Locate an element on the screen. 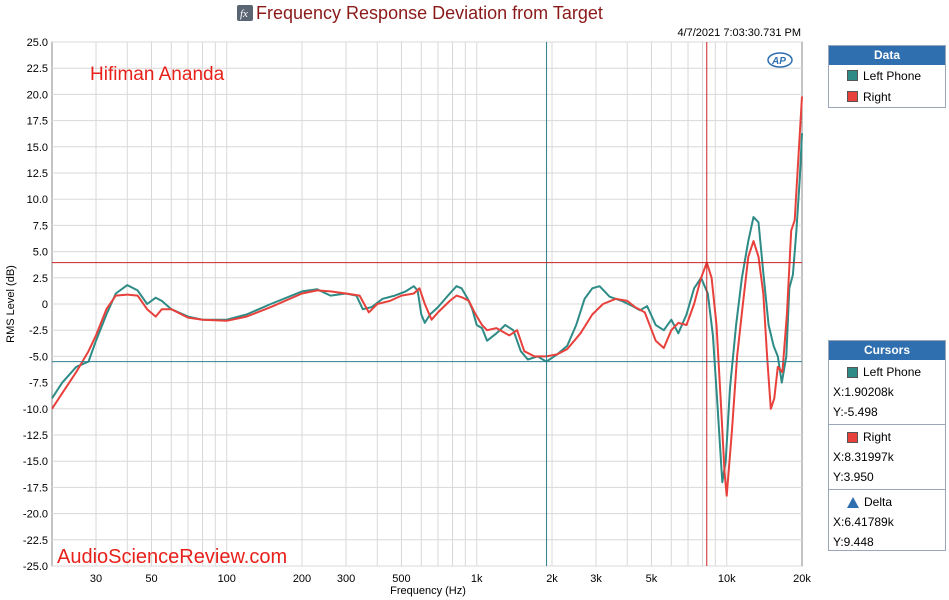 The image size is (949, 600). y-tick-label: -22.5 is located at coordinates (35, 541).